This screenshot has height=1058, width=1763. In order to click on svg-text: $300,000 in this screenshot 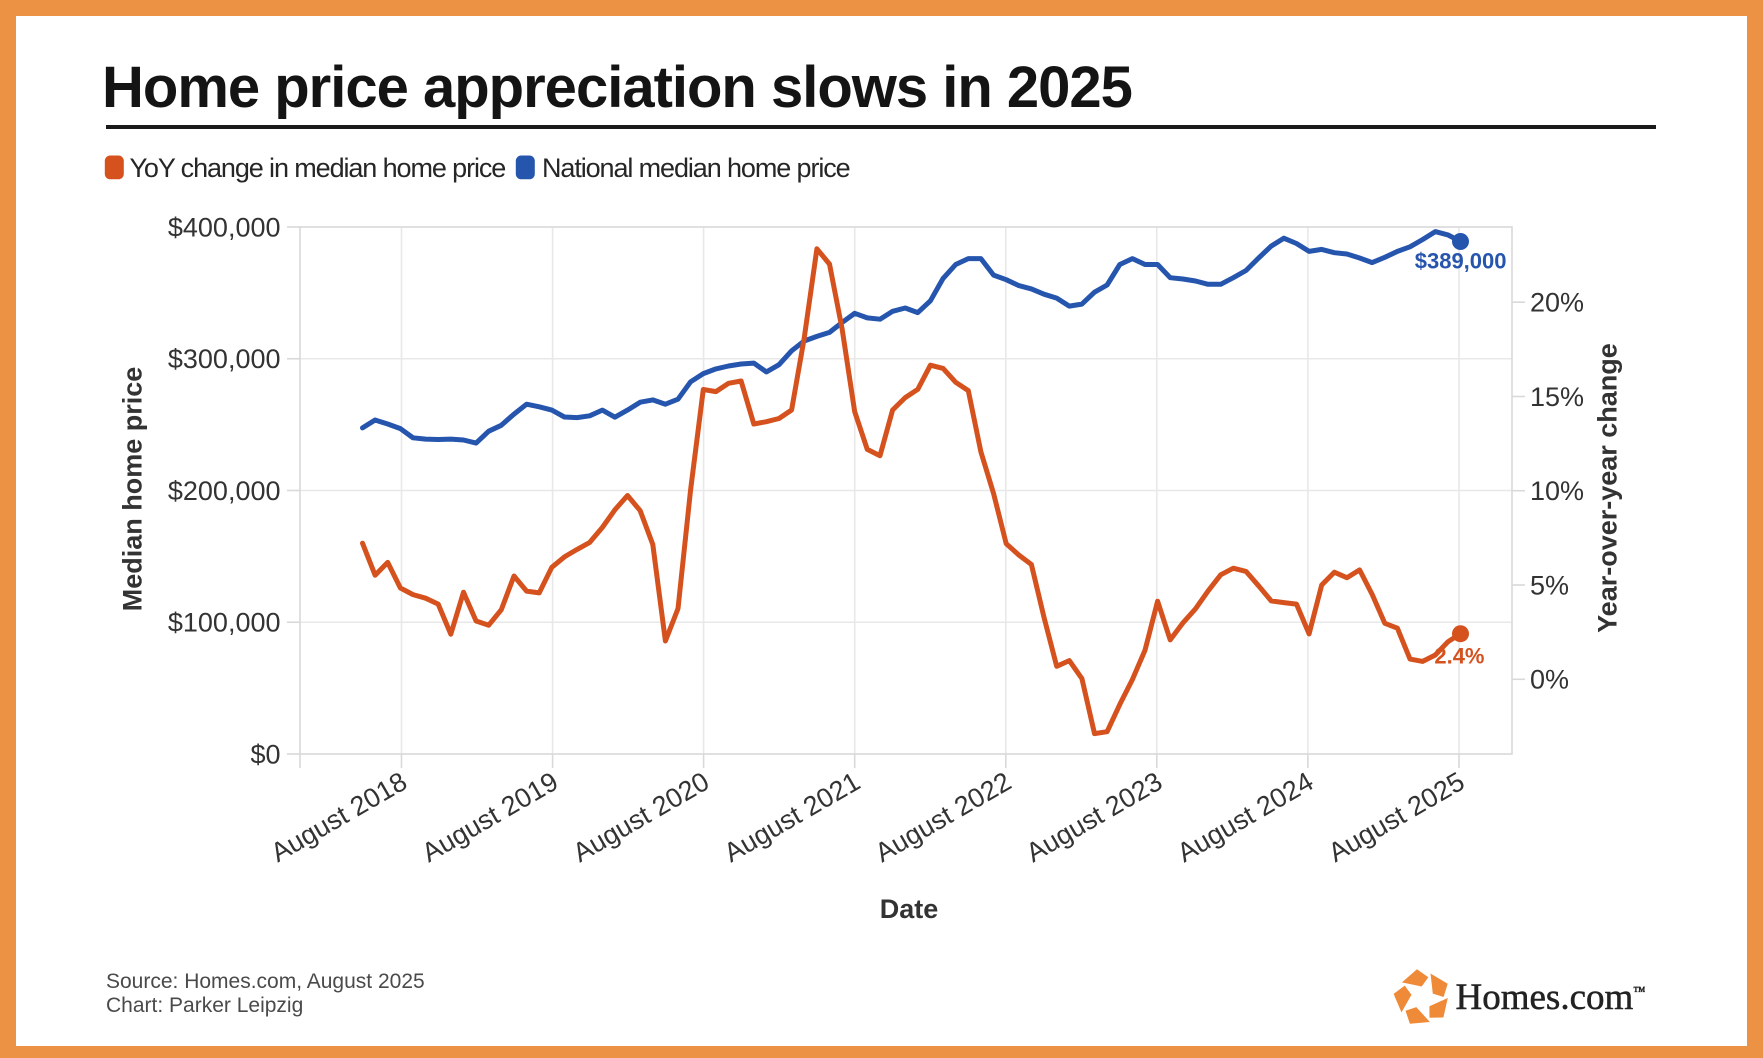, I will do `click(224, 359)`.